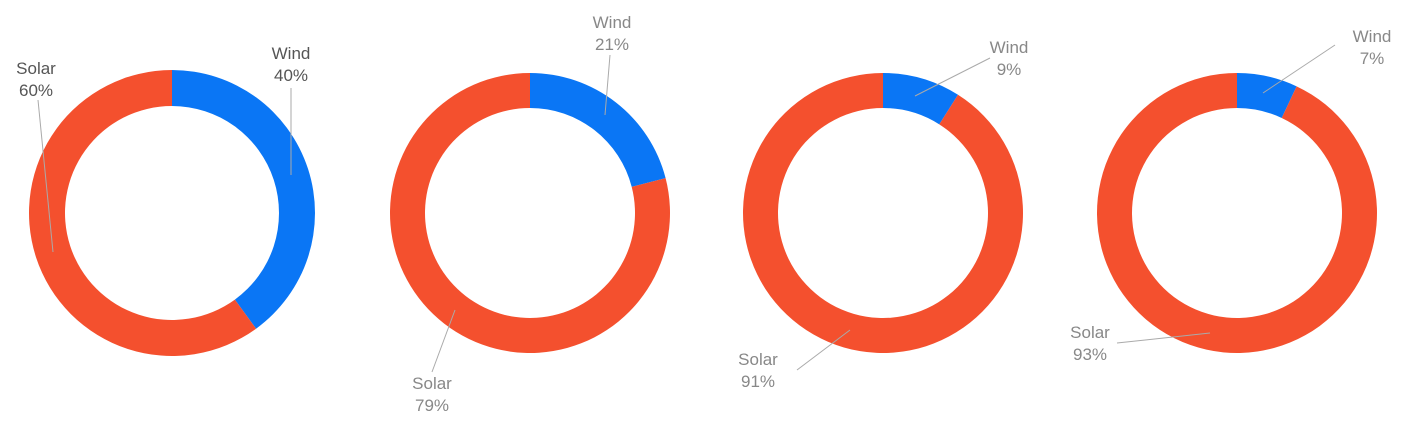  I want to click on label-value: 9%, so click(1009, 69).